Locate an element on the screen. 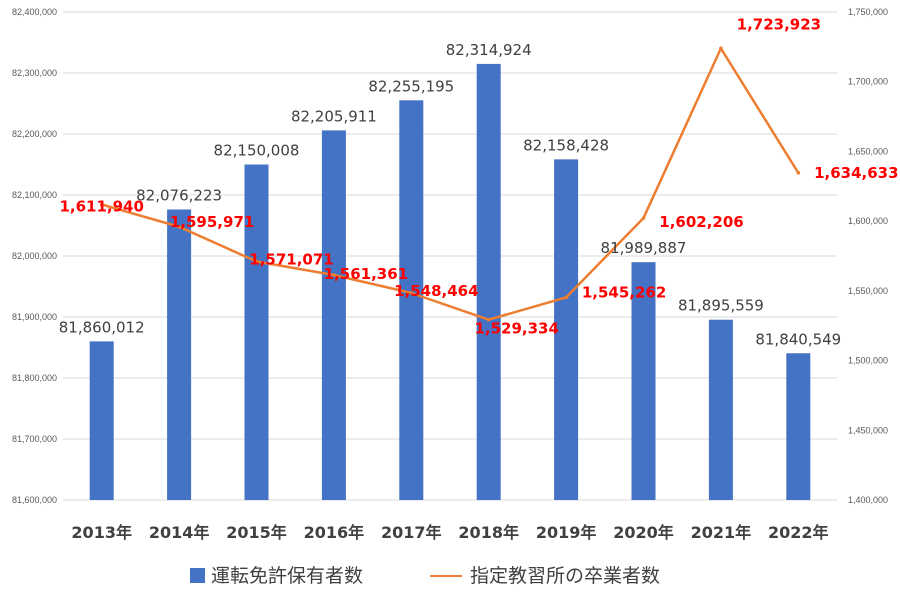 Image resolution: width=900 pixels, height=600 pixels. legend-bar-swatch is located at coordinates (197, 575).